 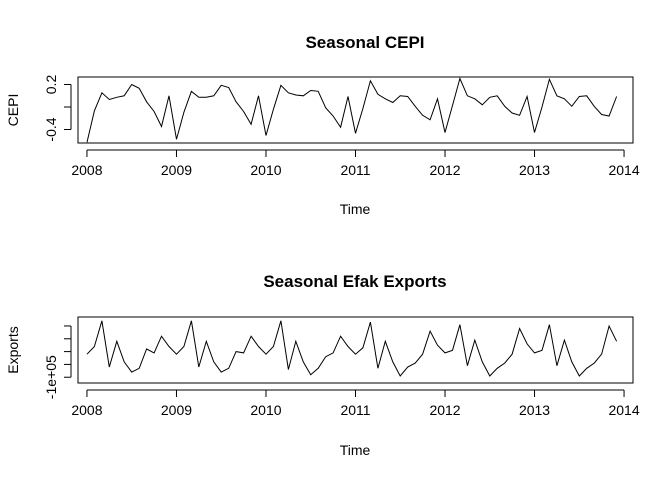 I want to click on y-axis-label: Exports, so click(x=13, y=349).